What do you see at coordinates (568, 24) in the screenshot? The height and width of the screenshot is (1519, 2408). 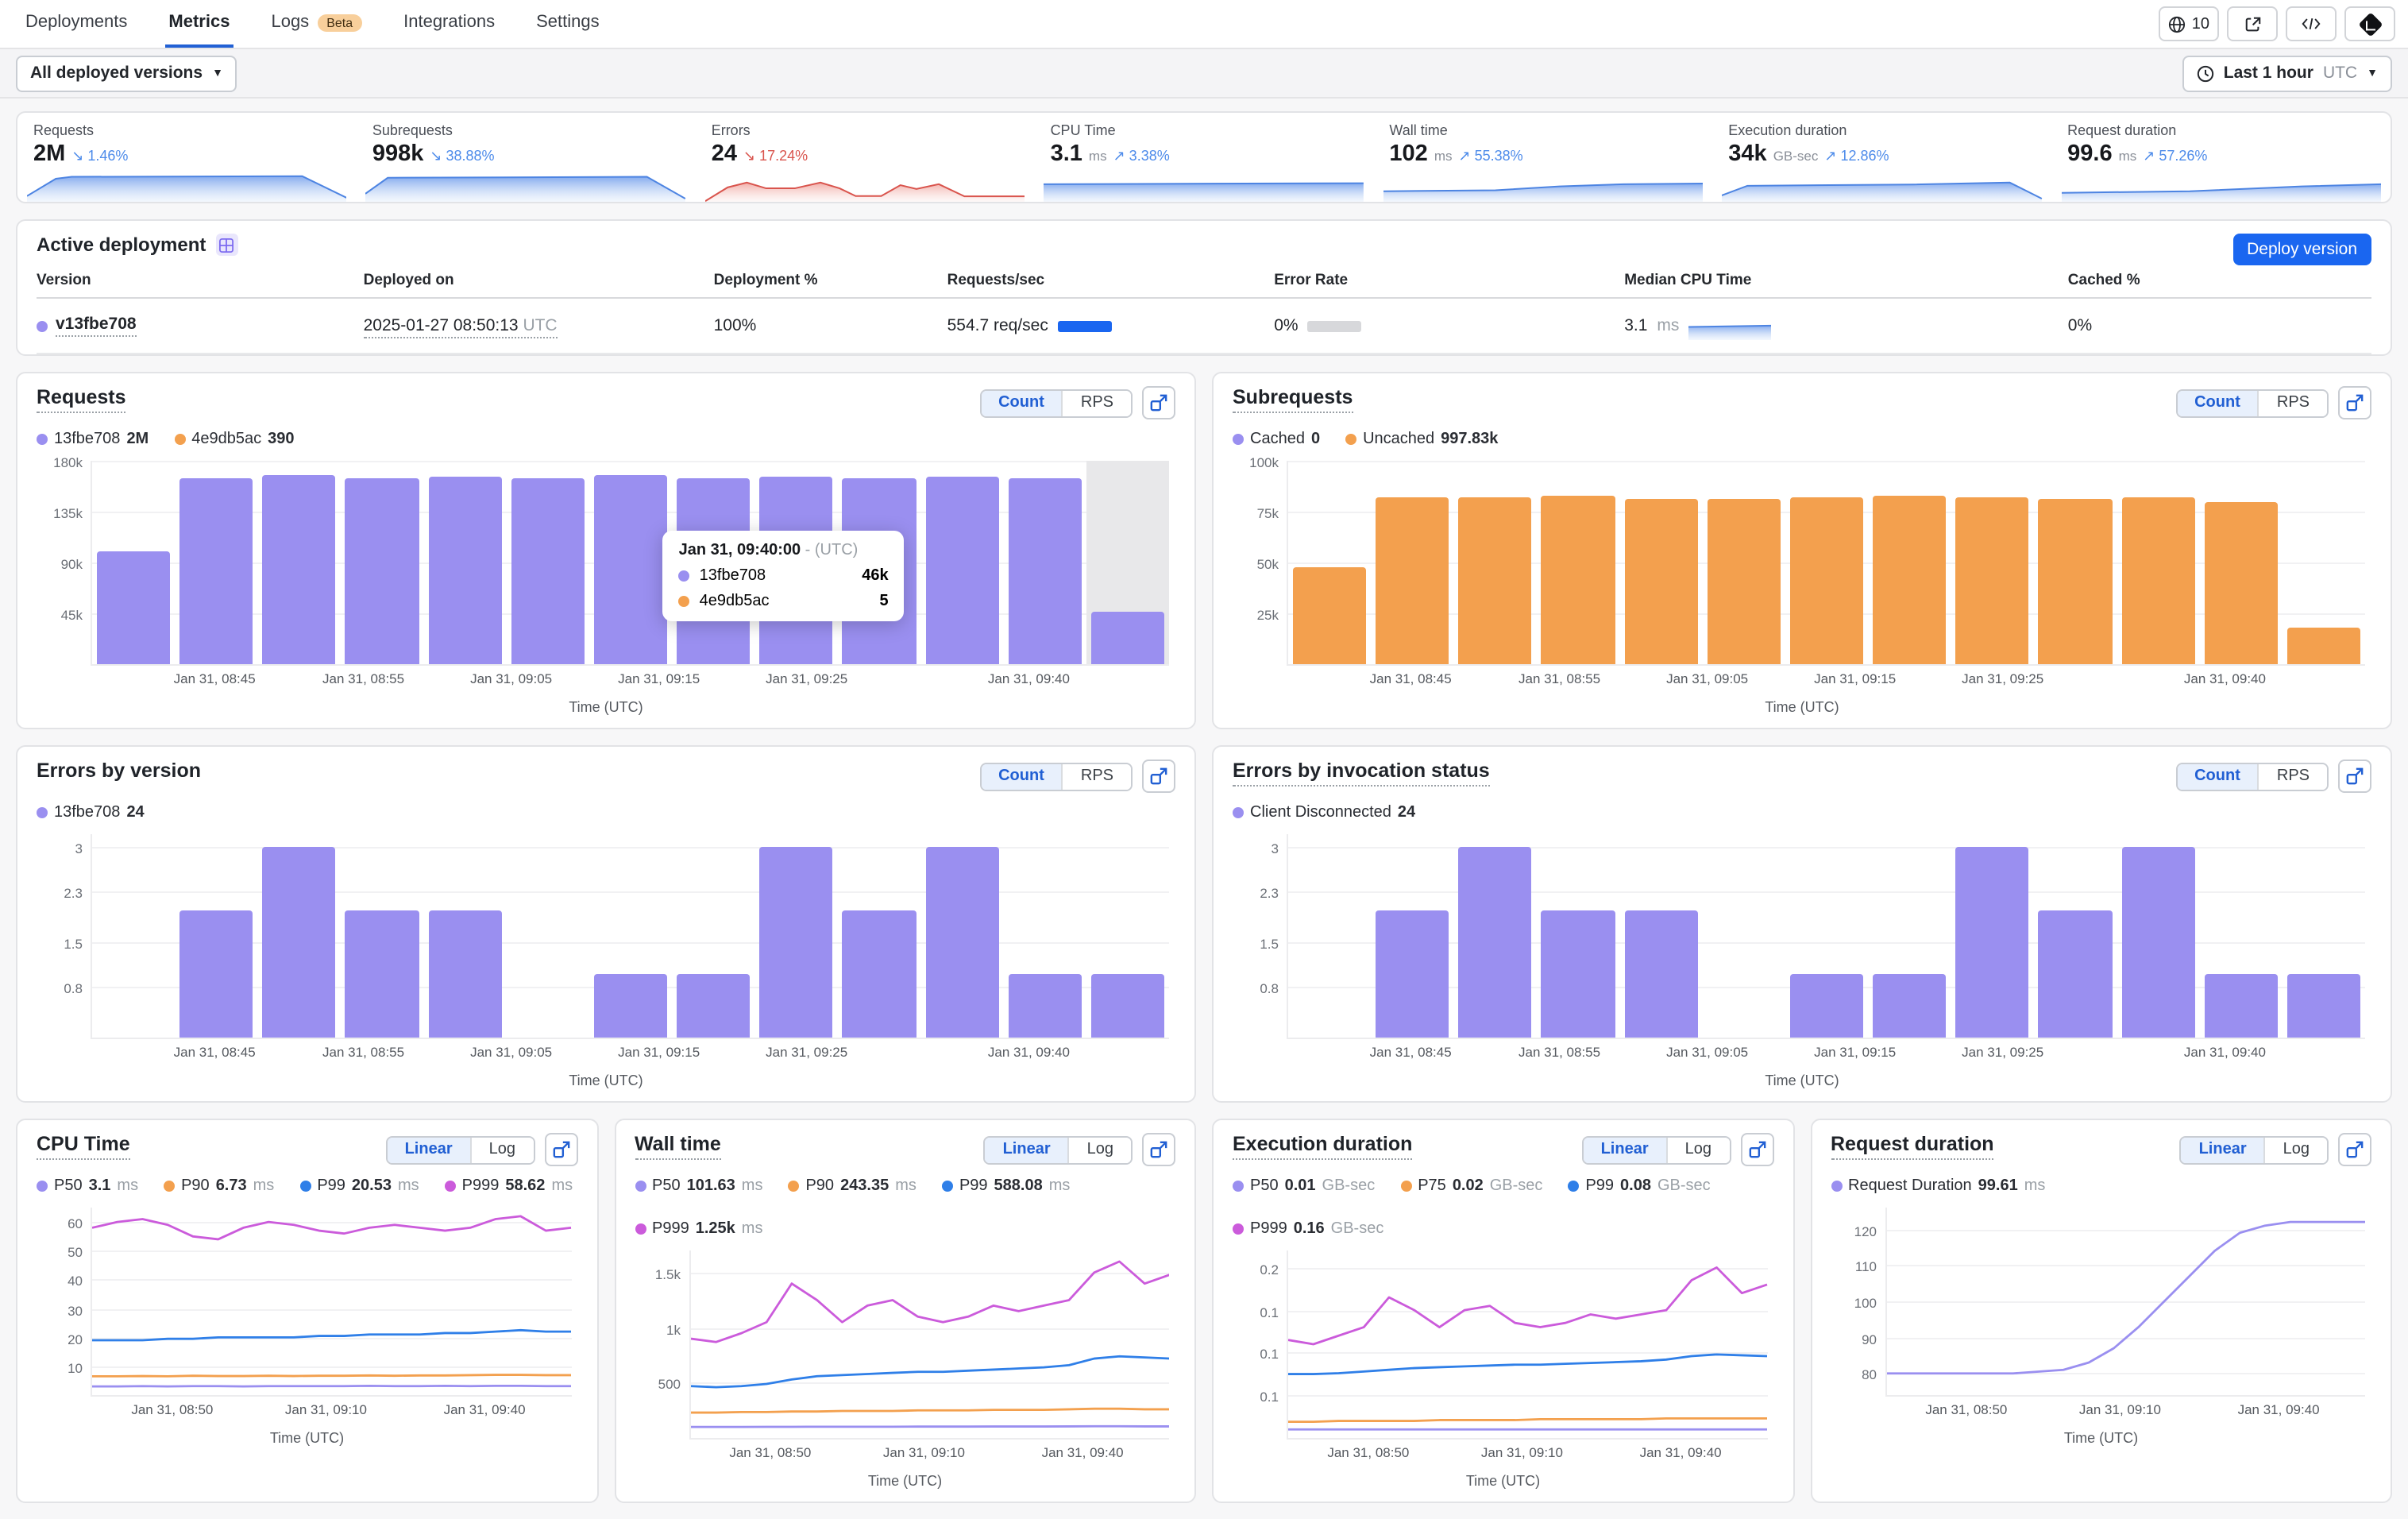 I see `tab-settings: Settings` at bounding box center [568, 24].